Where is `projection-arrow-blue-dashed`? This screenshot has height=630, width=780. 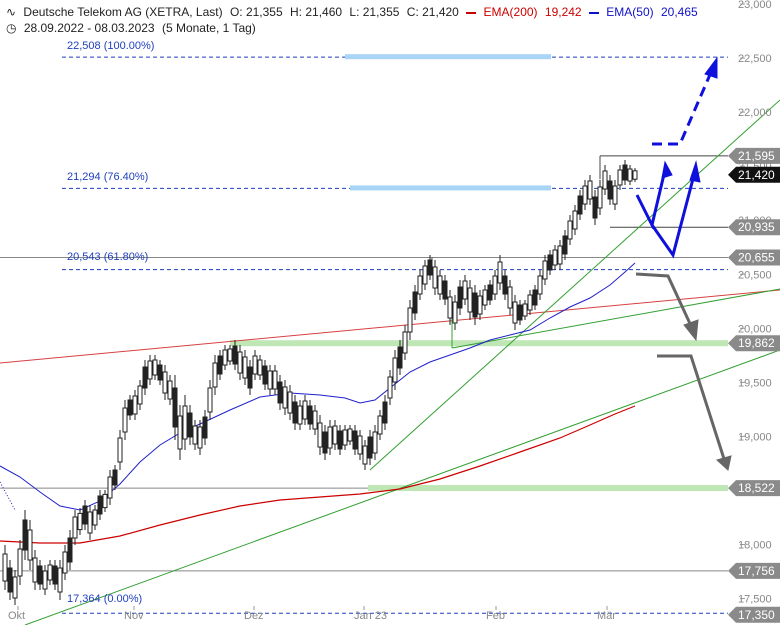
projection-arrow-blue-dashed is located at coordinates (683, 107).